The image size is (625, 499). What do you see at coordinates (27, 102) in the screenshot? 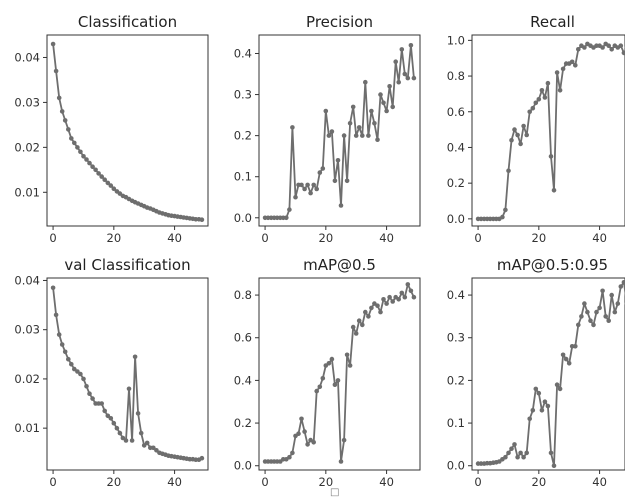
I see `y-tick-label: 0.03` at bounding box center [27, 102].